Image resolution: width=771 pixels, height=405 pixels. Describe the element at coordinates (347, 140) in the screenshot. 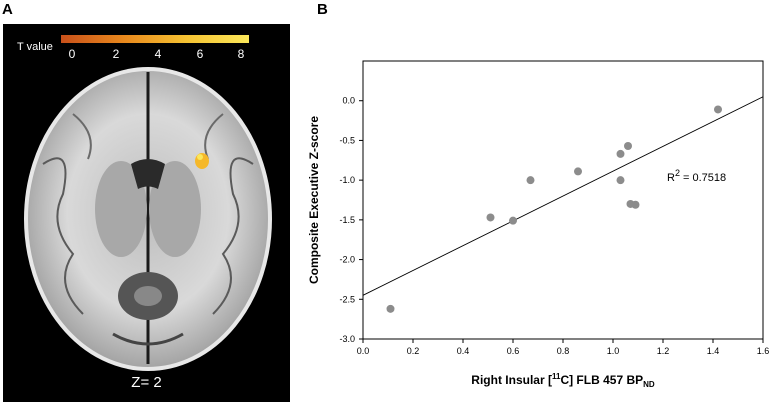

I see `y-tick-label: -0.5` at that location.